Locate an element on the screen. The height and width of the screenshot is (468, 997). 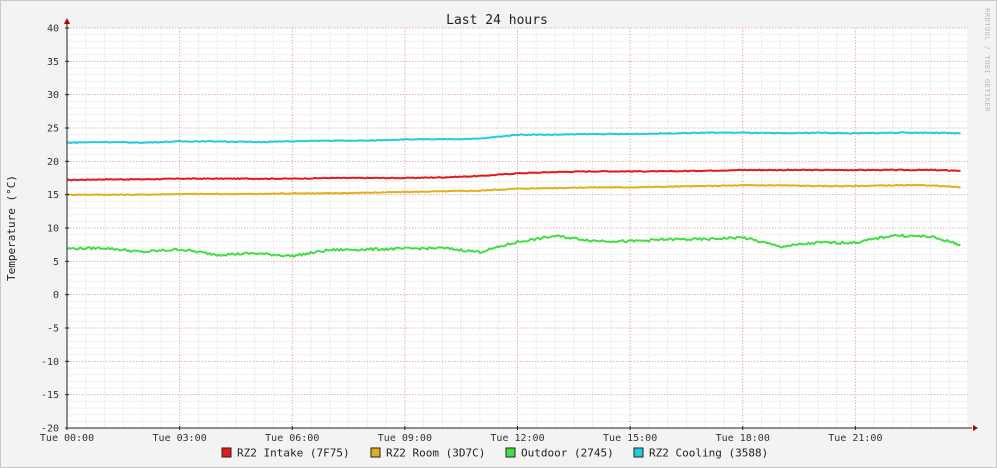
legend-label: Outdoor (2745) is located at coordinates (567, 453).